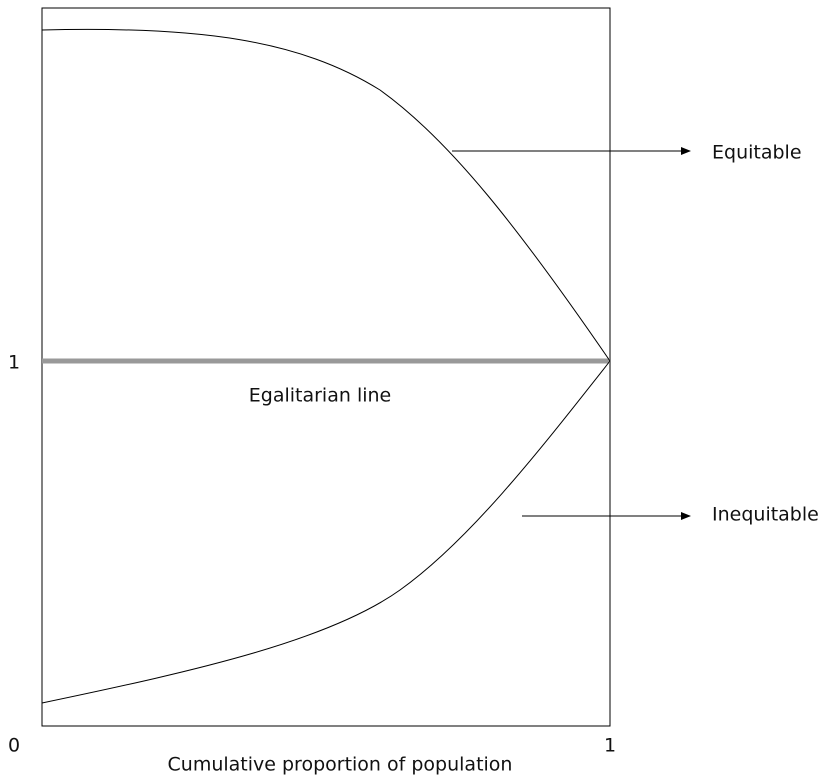  Describe the element at coordinates (320, 396) in the screenshot. I see `egalitarian-label: Egalitarian line` at that location.